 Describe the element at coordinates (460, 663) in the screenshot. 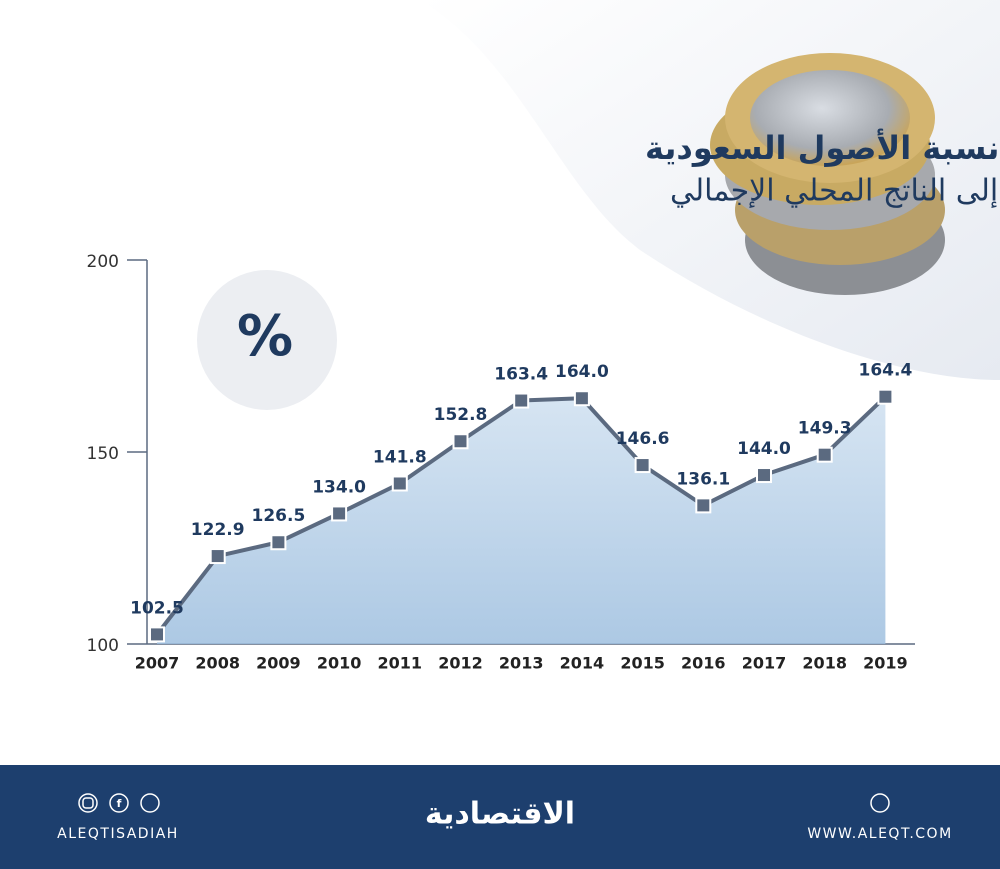

I see `x-tick-label: 2012` at that location.